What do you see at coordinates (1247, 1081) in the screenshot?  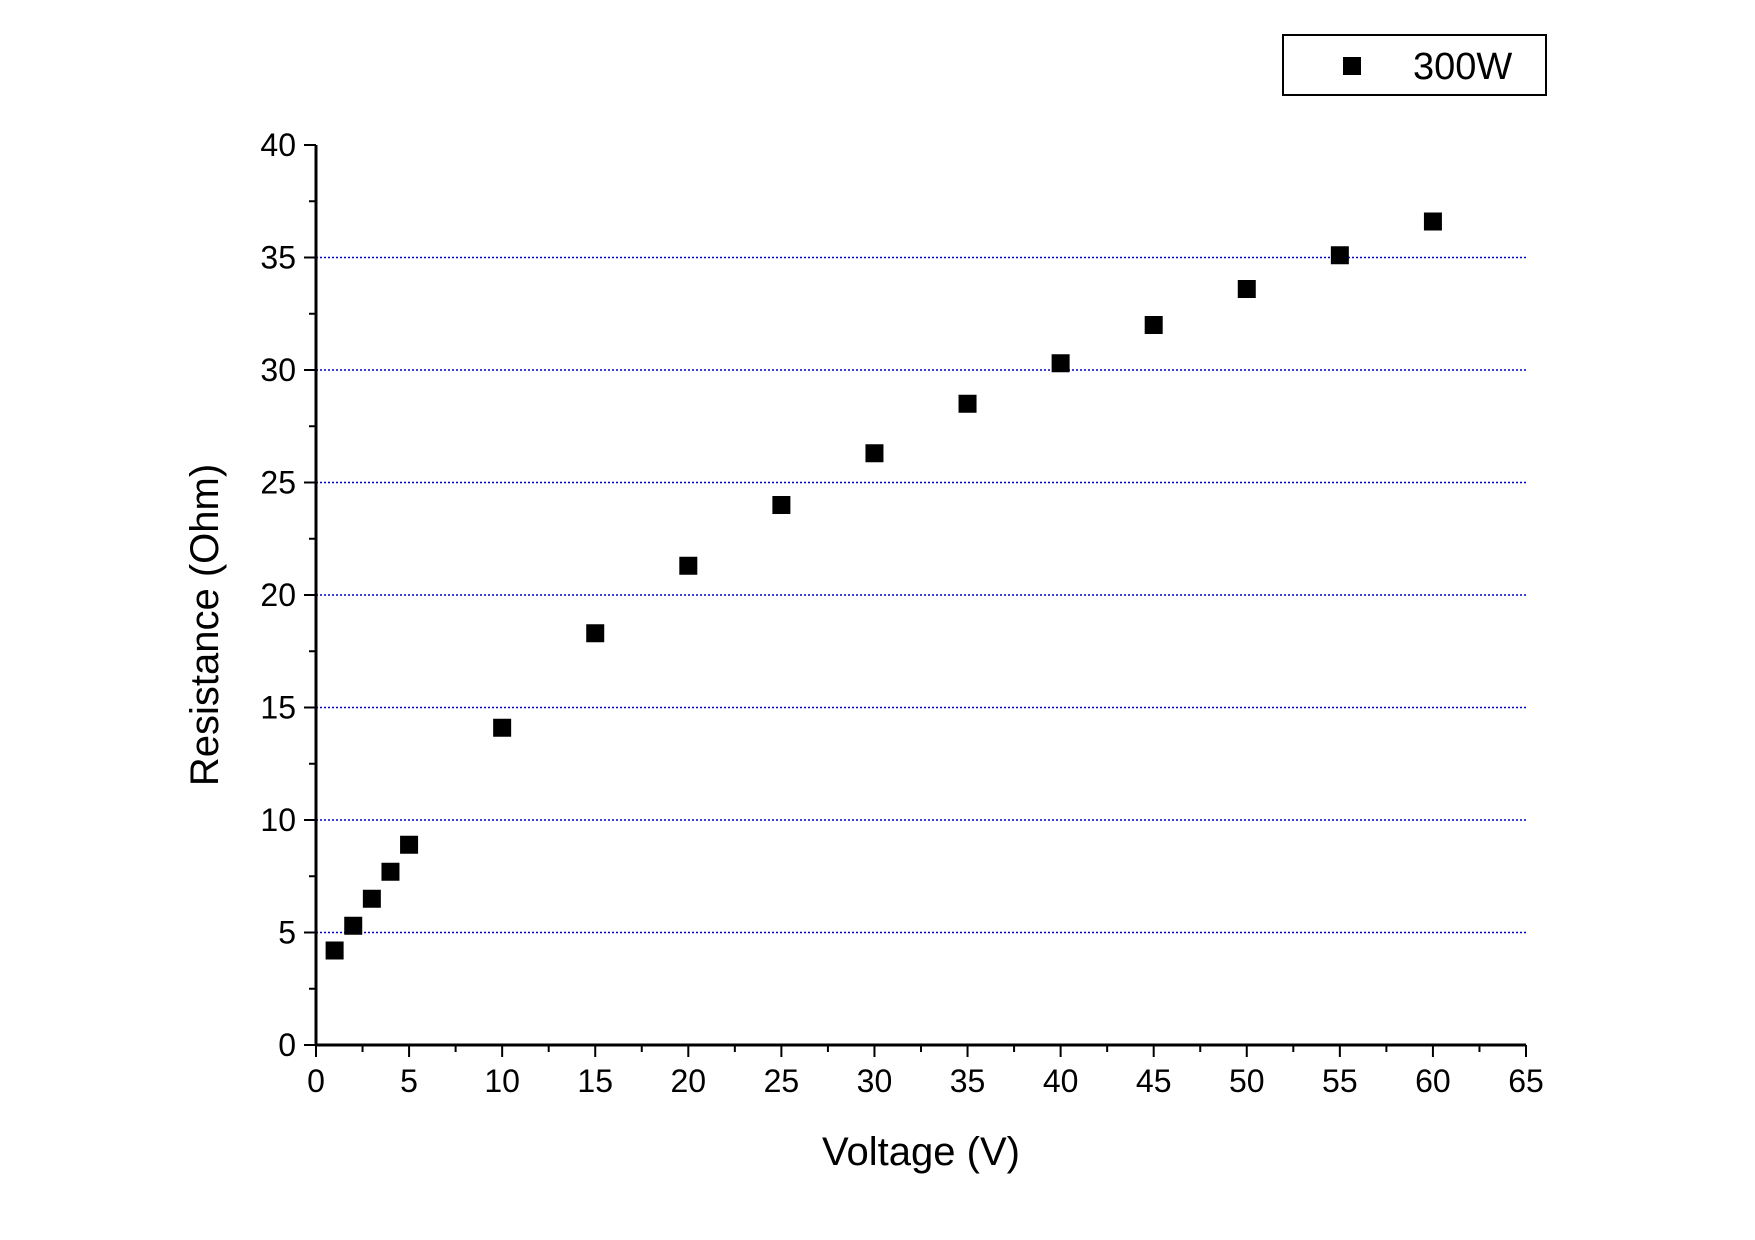 I see `x-tick-label-50: 50` at bounding box center [1247, 1081].